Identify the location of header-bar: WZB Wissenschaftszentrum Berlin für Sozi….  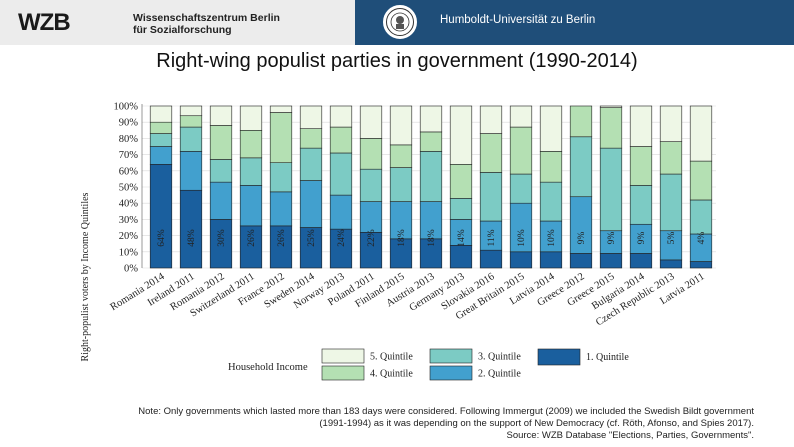
(397, 22).